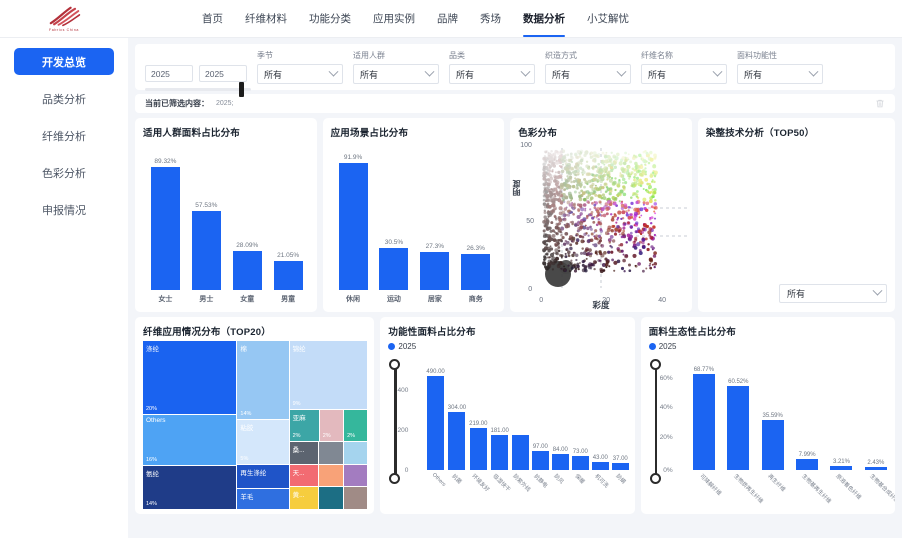  Describe the element at coordinates (212, 19) in the screenshot. I see `nav-item-home: 首页` at that location.